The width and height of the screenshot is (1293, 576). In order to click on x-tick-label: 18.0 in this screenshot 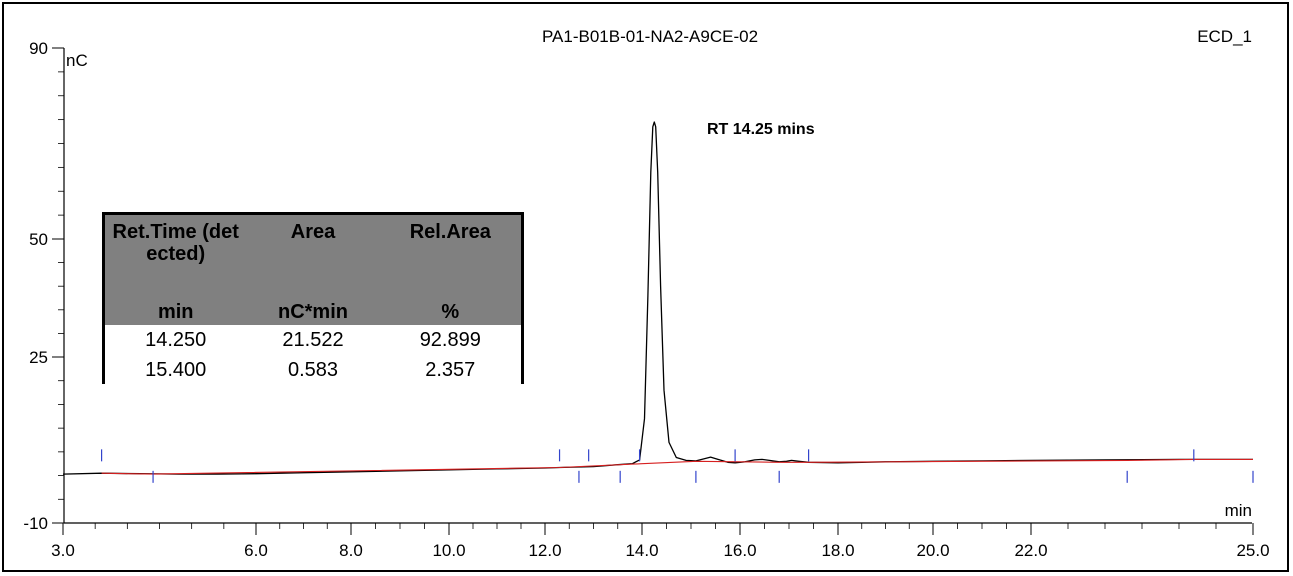, I will do `click(837, 550)`.